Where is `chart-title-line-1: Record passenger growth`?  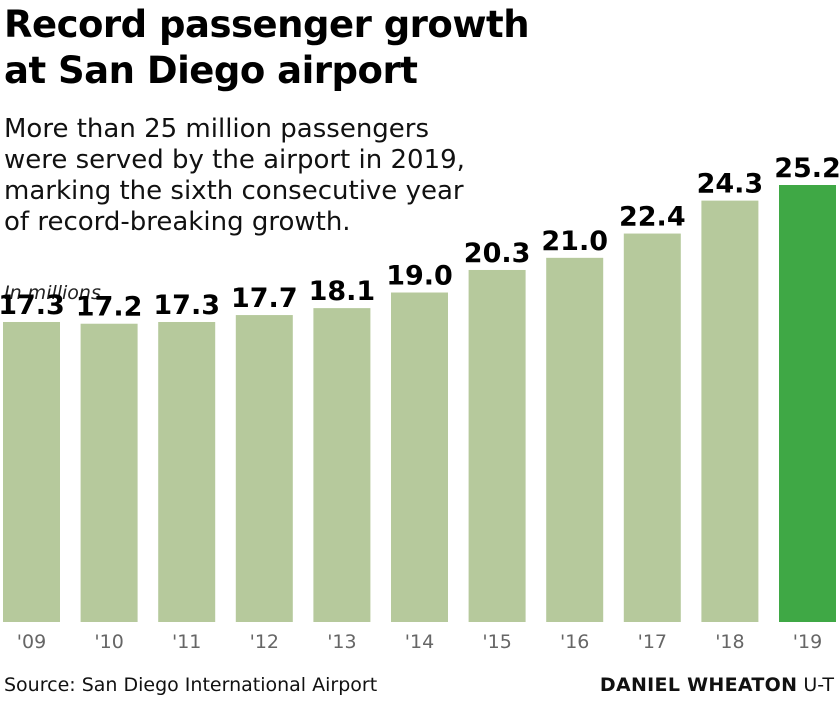
chart-title-line-1: Record passenger growth is located at coordinates (267, 24).